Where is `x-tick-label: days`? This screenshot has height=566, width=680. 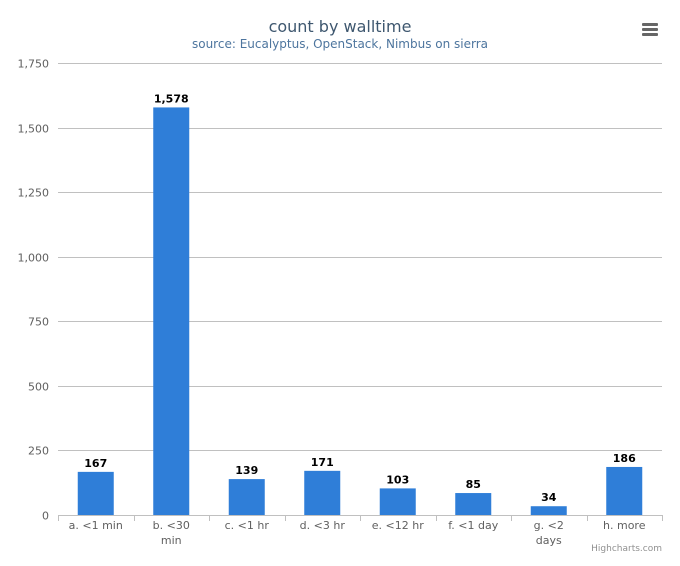
x-tick-label: days is located at coordinates (549, 540).